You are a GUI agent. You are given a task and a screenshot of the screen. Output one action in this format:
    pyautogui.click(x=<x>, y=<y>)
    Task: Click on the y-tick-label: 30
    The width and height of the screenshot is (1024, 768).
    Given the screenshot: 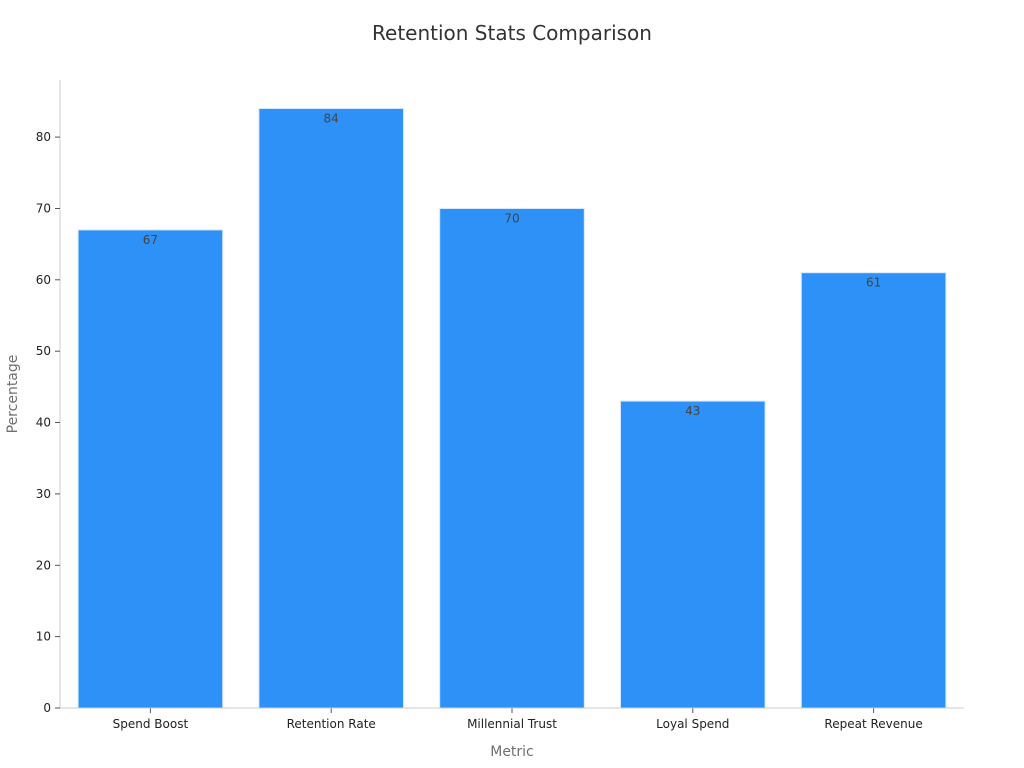 What is the action you would take?
    pyautogui.click(x=43, y=494)
    